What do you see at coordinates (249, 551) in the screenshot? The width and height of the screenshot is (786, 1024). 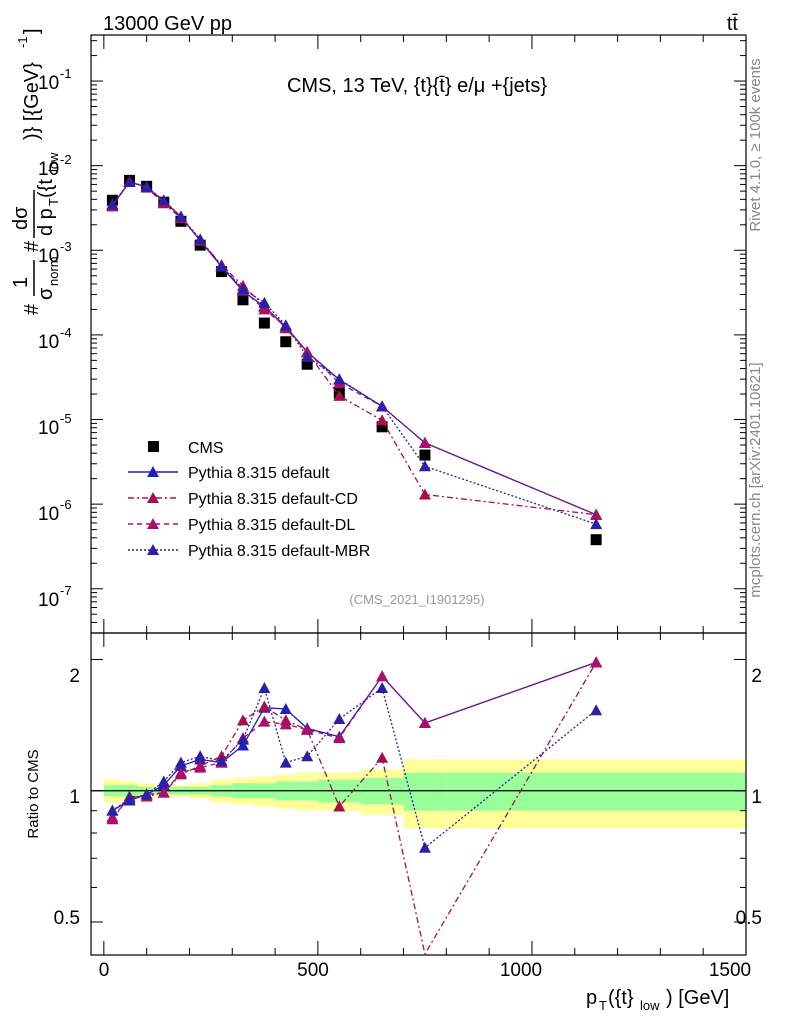 I see `legend-item-mbr: Pythia 8.315 default-MBR` at bounding box center [249, 551].